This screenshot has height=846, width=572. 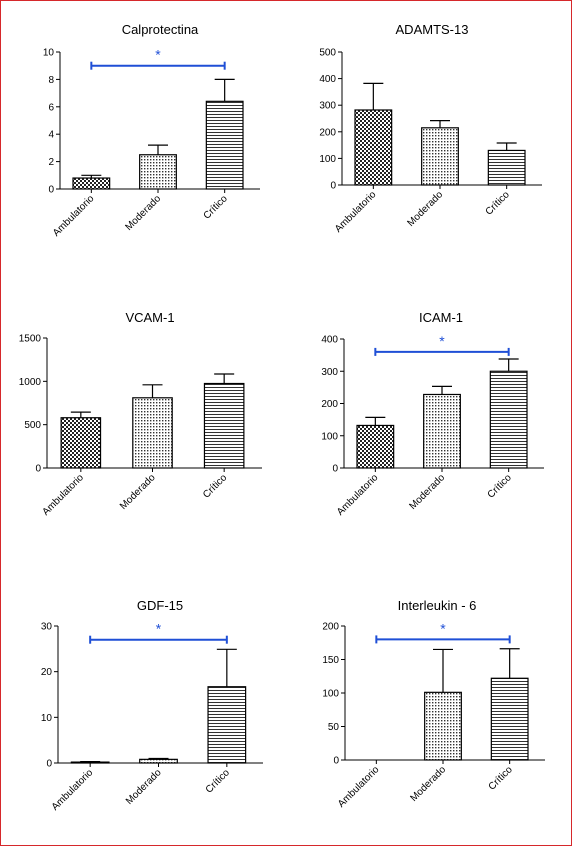 I want to click on y-tick-label: 20, so click(x=47, y=672).